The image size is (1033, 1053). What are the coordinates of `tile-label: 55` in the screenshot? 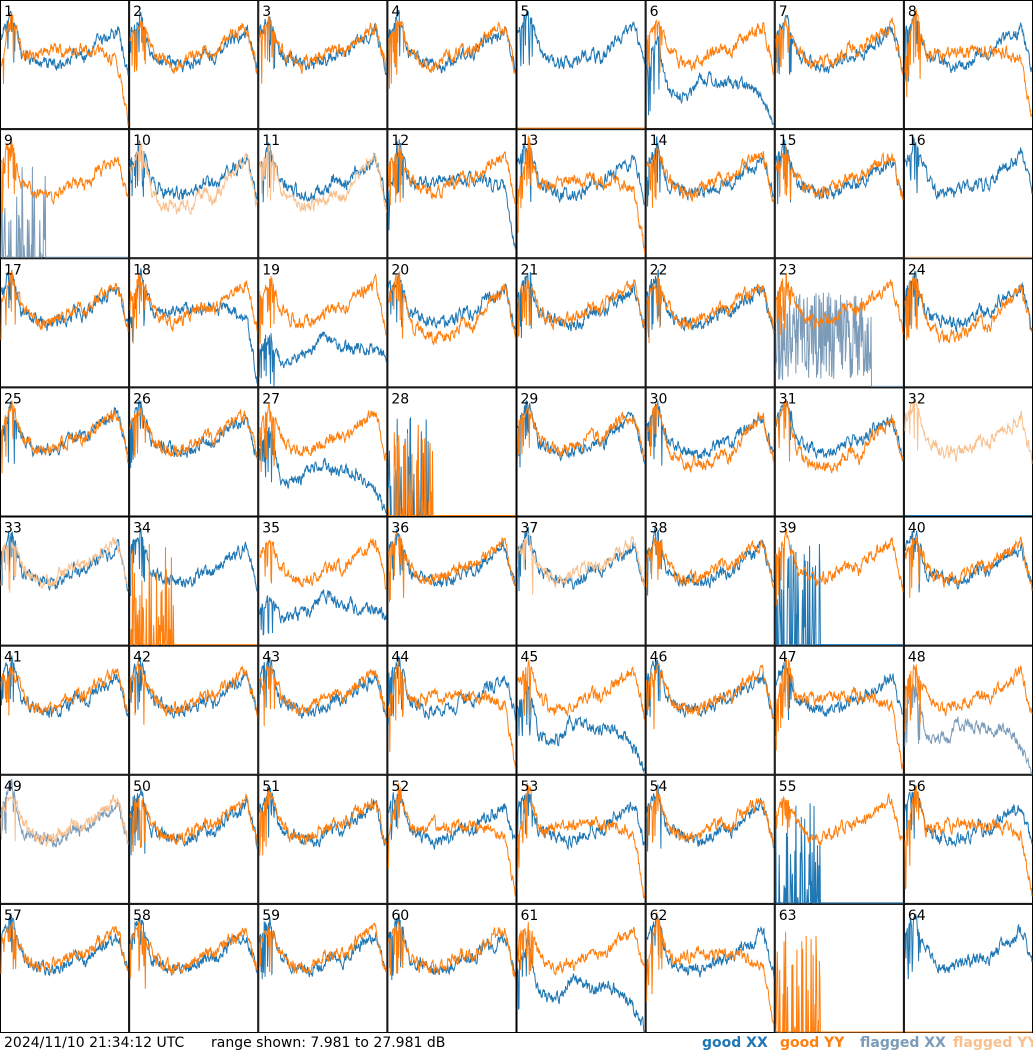 It's located at (788, 787).